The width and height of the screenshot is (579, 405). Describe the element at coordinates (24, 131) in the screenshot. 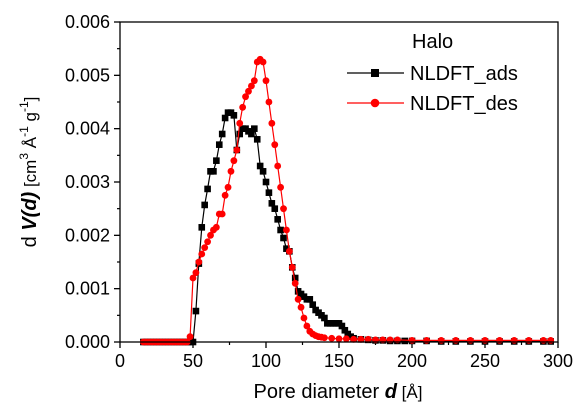

I see `y-axis-title-supm1a: -1` at that location.